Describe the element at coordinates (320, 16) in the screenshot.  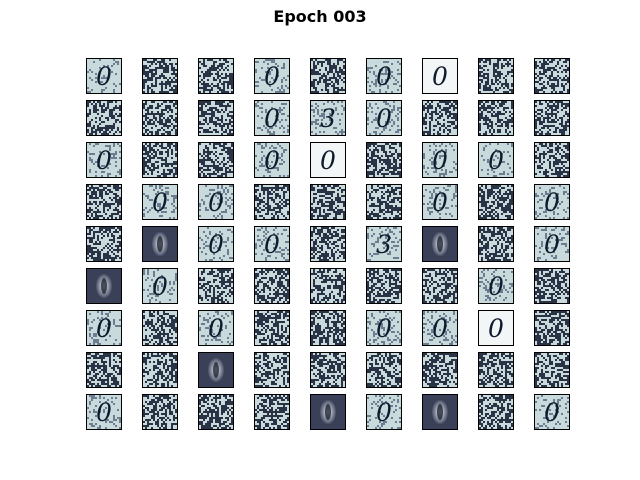
I see `figure-title: Epoch 003` at that location.